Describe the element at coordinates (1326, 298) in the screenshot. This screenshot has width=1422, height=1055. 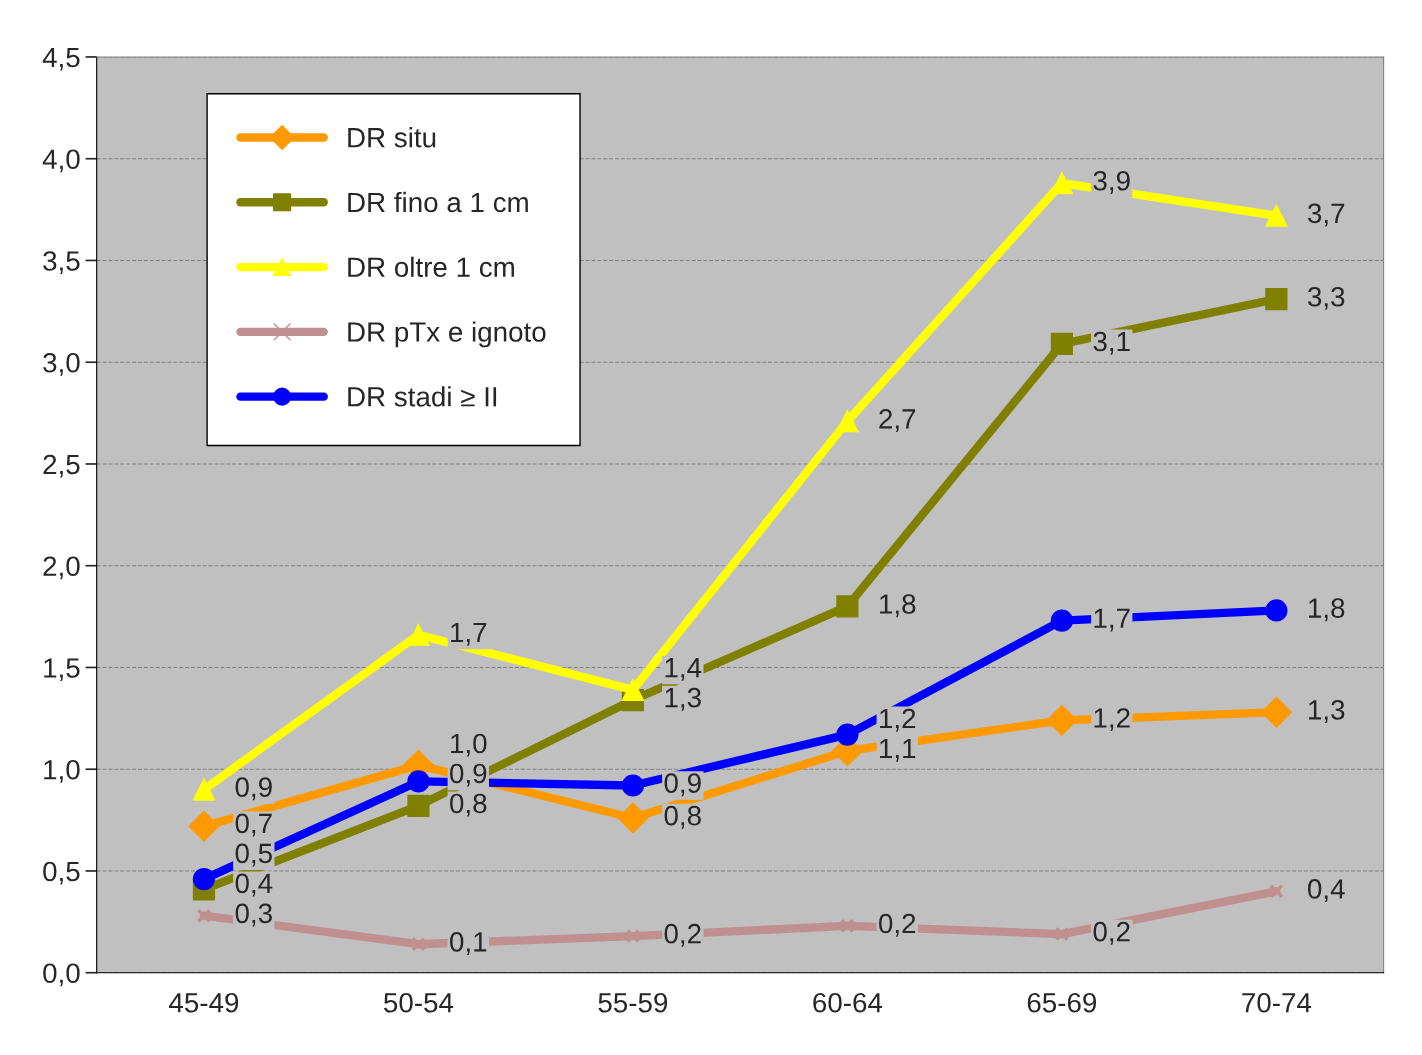
I see `data-label: 3,3` at that location.